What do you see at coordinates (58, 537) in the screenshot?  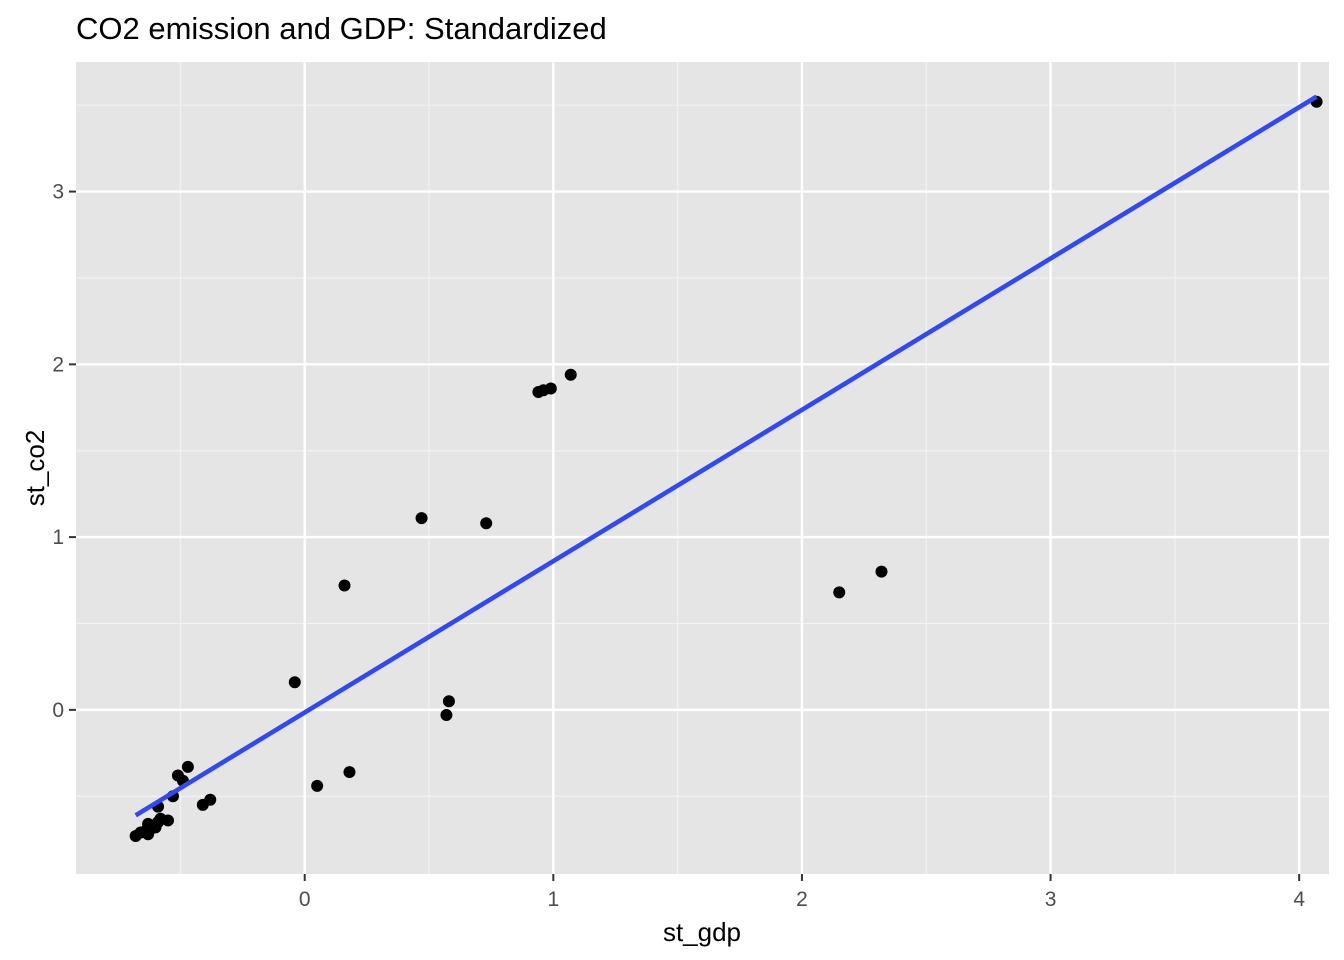 I see `y-tick-label: 1` at bounding box center [58, 537].